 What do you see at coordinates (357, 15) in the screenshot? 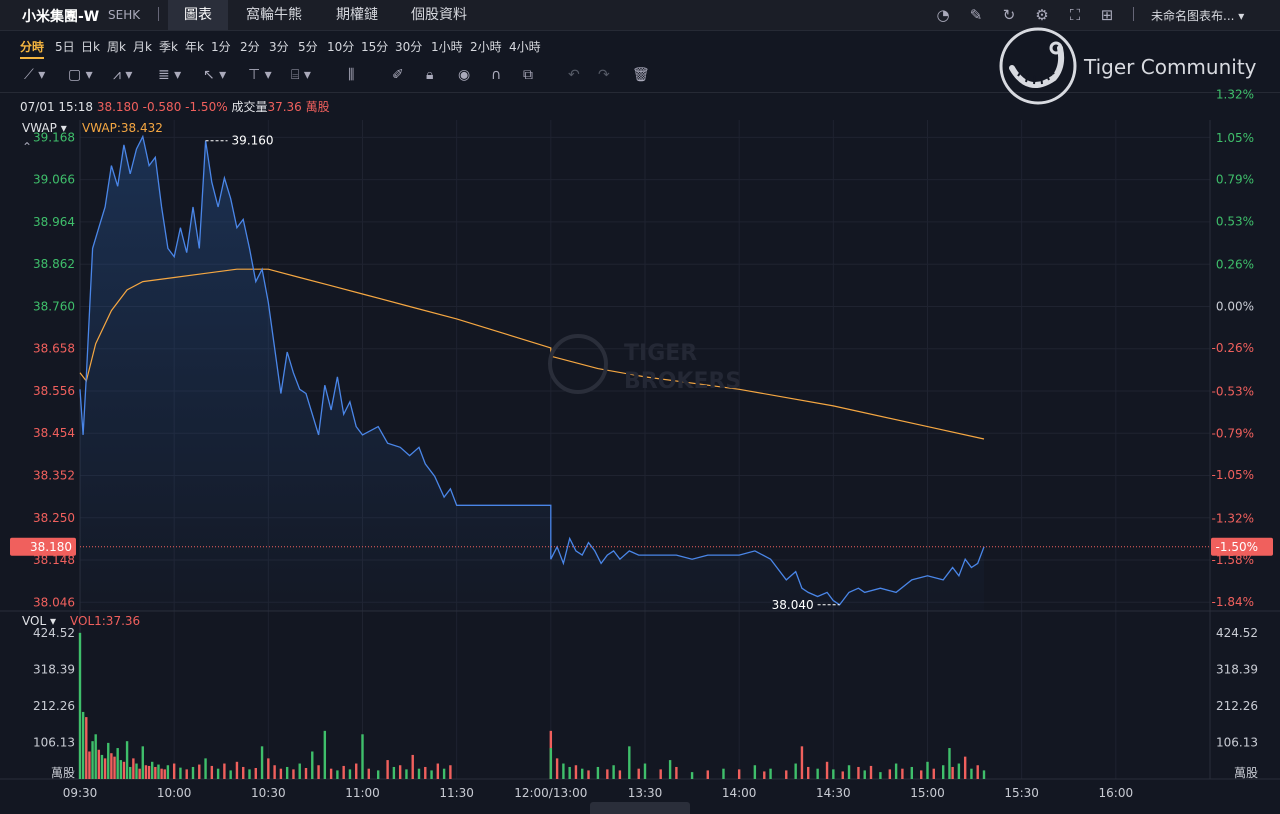
I see `tab-options: 期權鏈` at bounding box center [357, 15].